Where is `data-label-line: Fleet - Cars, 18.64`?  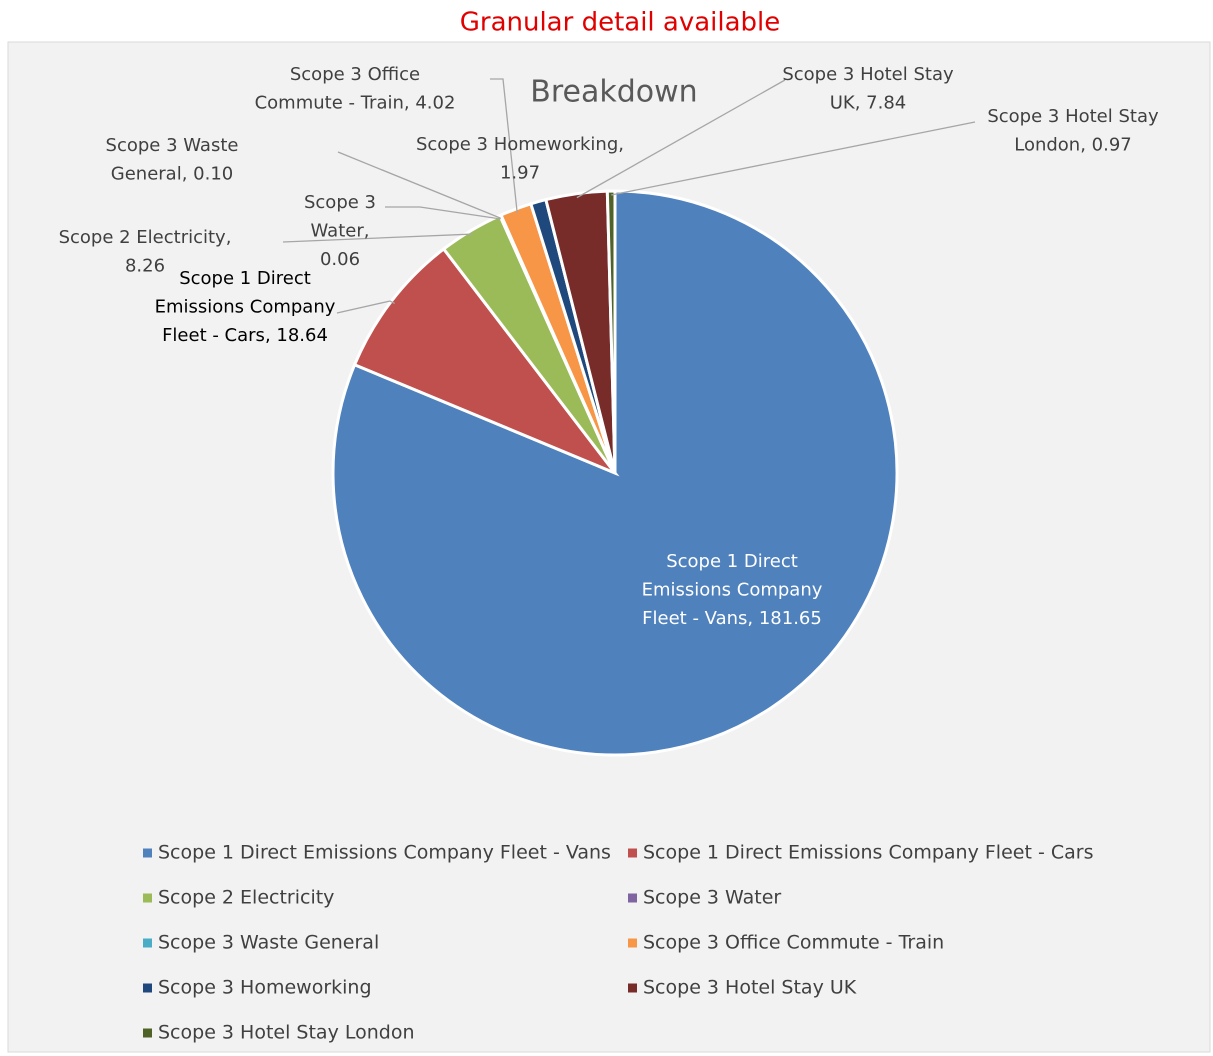 data-label-line: Fleet - Cars, 18.64 is located at coordinates (245, 335).